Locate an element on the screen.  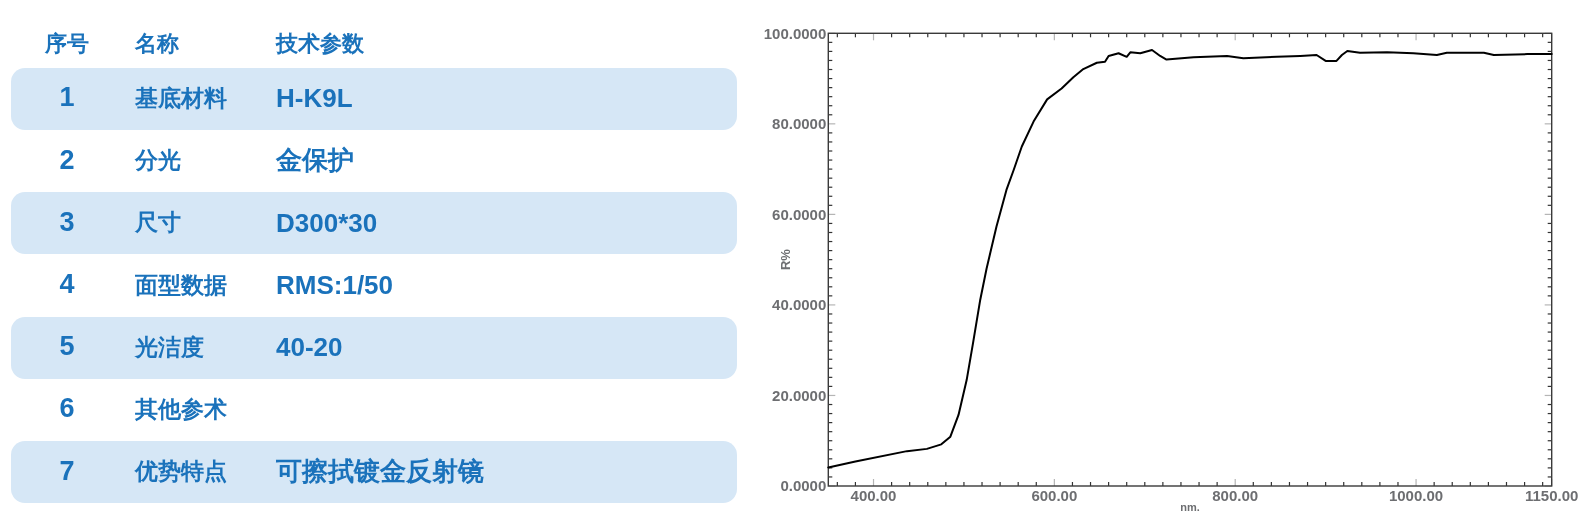
column-label: 技术参数 is located at coordinates (320, 43).